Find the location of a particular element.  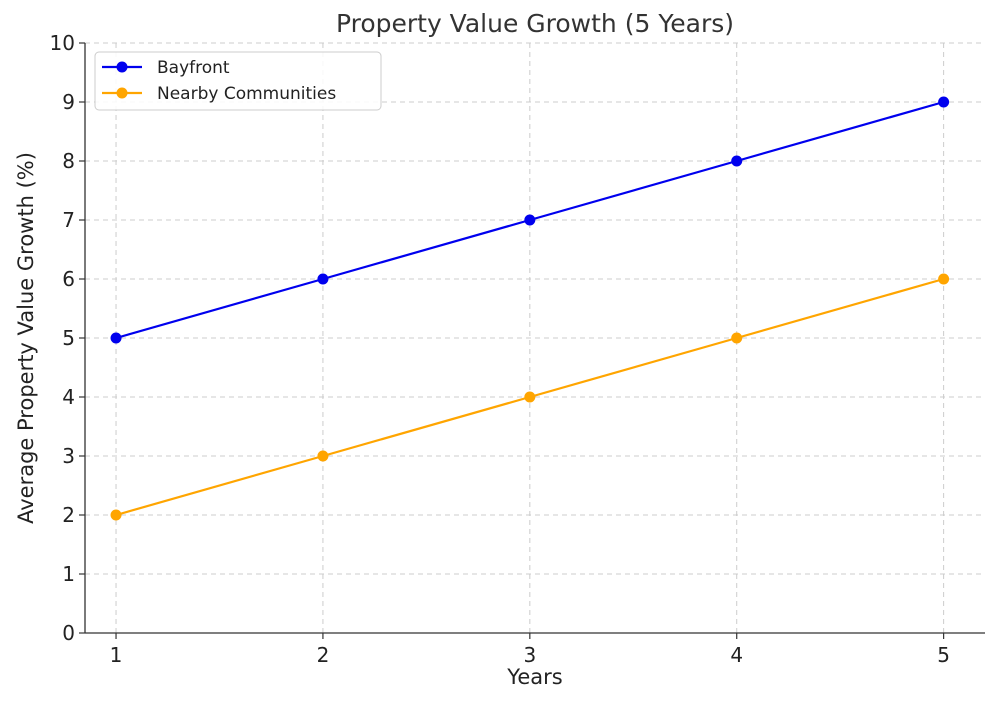

y-tick-label: 2 is located at coordinates (68, 515).